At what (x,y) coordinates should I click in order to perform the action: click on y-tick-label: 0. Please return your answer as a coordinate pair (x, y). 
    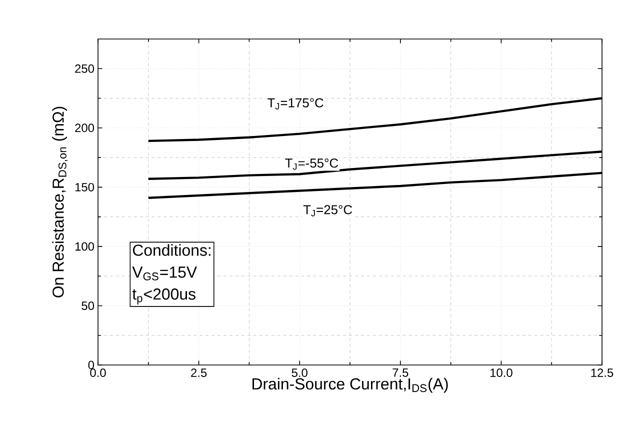
    Looking at the image, I should click on (91, 365).